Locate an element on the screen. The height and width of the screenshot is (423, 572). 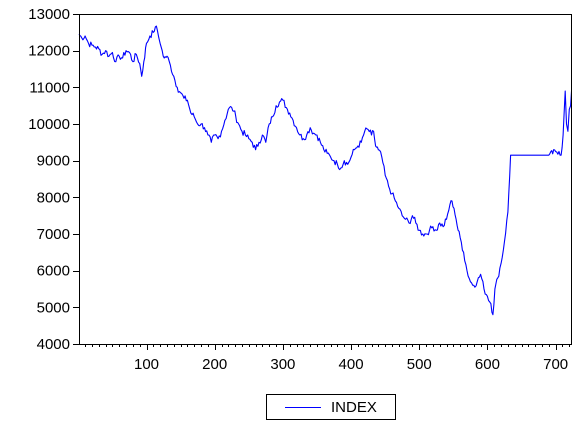
x-tick-label: 100 is located at coordinates (146, 364).